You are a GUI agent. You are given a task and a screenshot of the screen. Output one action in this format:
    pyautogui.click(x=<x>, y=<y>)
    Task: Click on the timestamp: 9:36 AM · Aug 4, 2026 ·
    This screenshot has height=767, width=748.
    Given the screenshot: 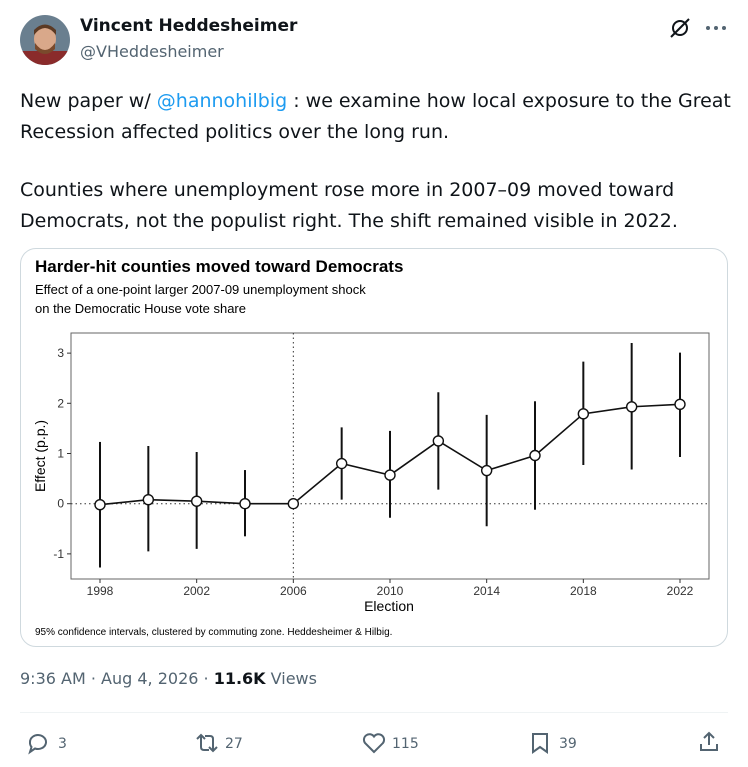 What is the action you would take?
    pyautogui.click(x=114, y=678)
    